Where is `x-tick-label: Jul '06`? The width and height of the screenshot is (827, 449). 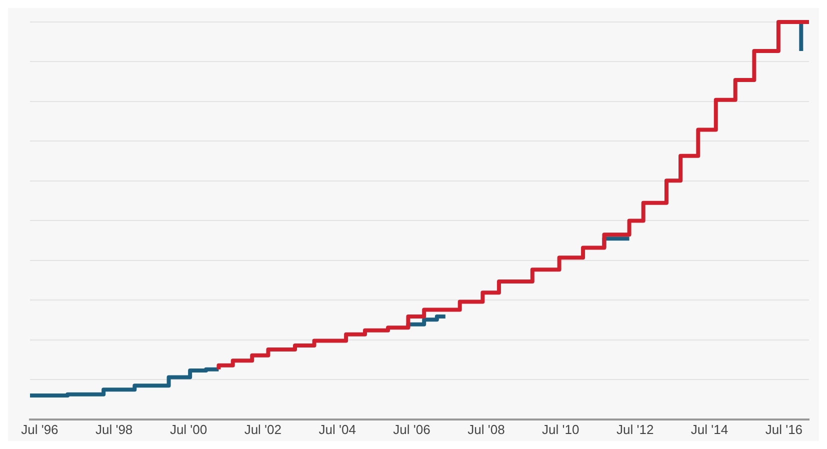
x-tick-label: Jul '06 is located at coordinates (411, 429).